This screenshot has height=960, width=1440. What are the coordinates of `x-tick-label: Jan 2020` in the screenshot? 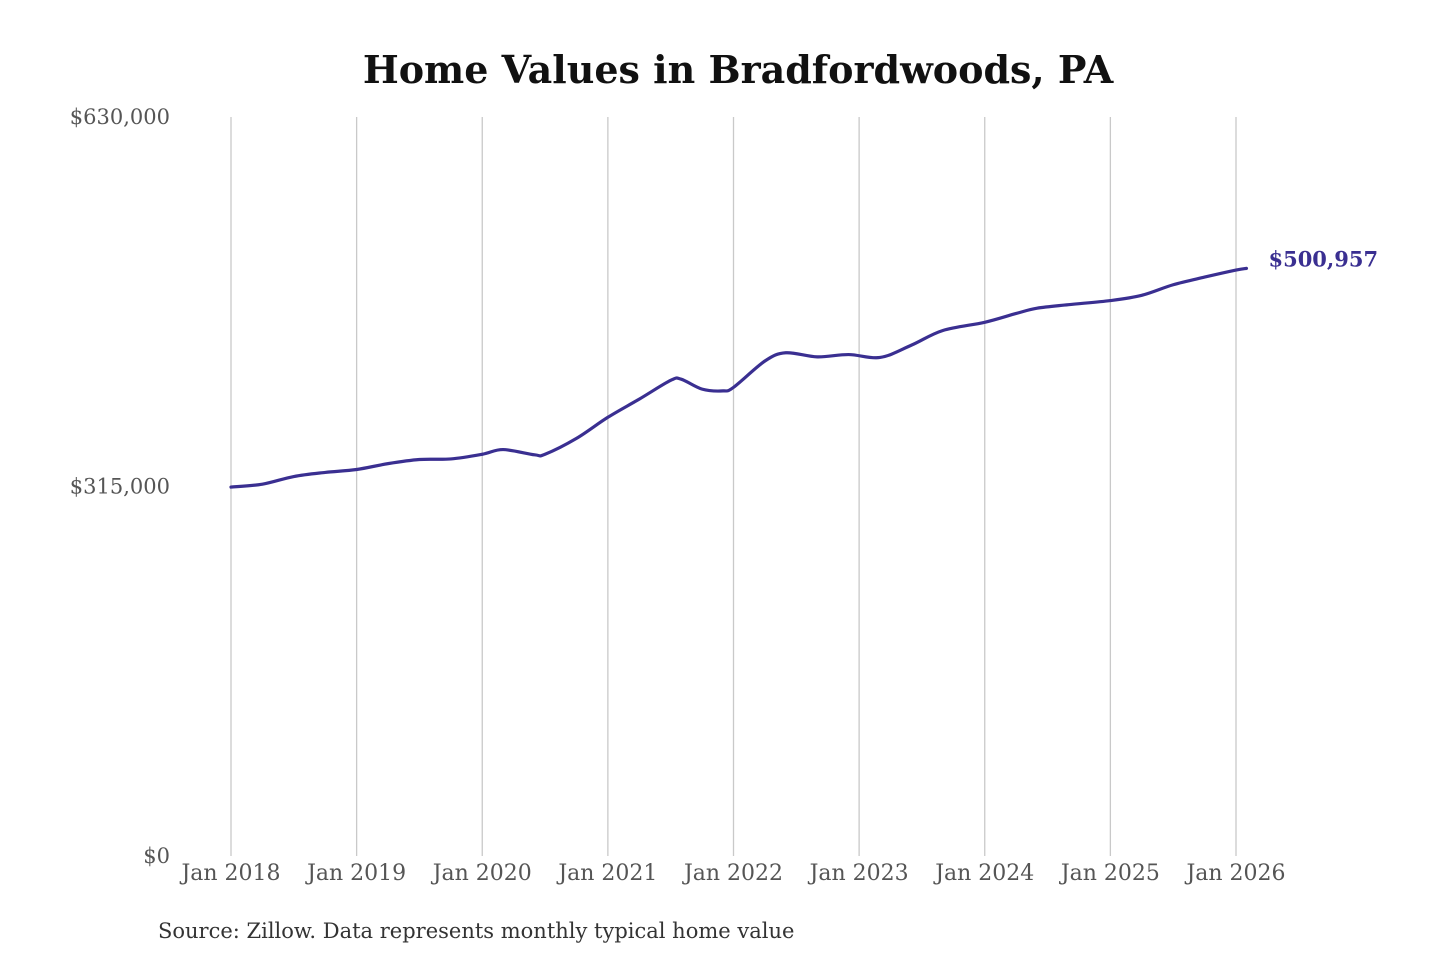 It's located at (481, 873).